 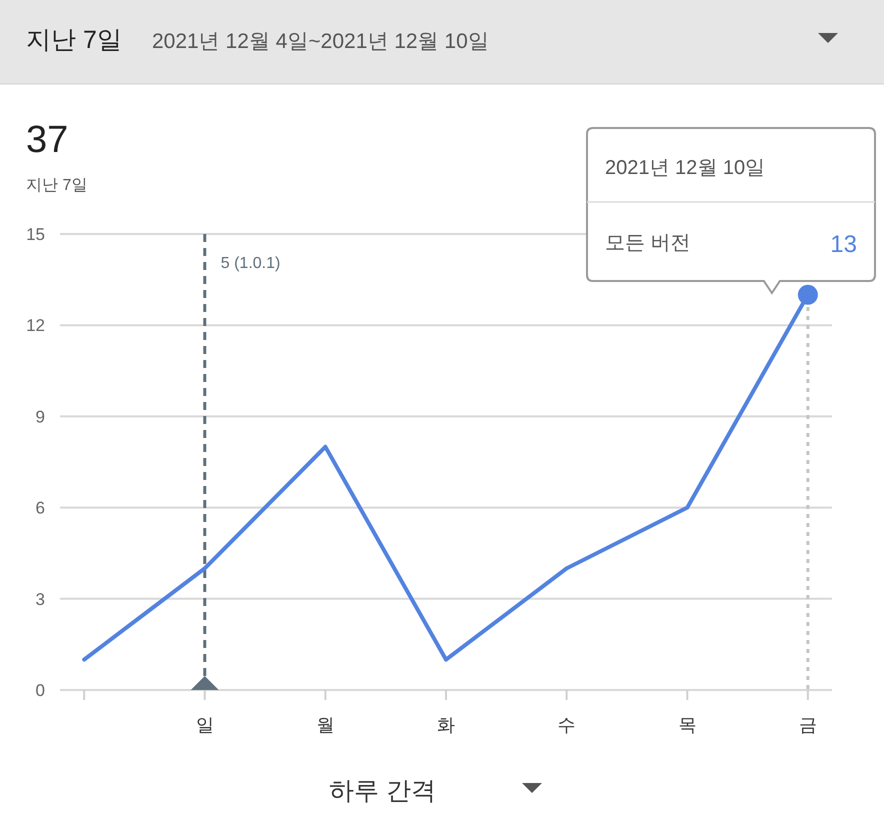 I want to click on chart-title: 지난 7일, so click(x=74, y=40).